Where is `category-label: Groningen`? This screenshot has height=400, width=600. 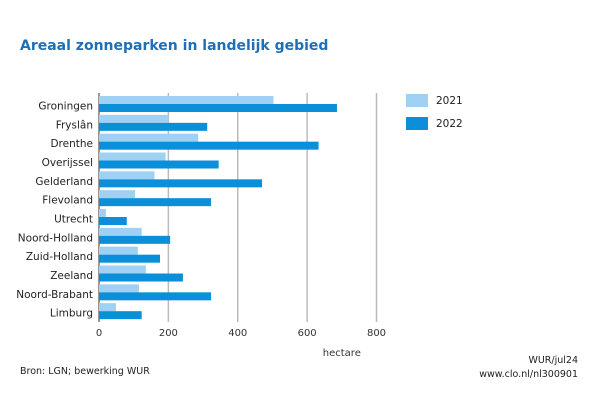 category-label: Groningen is located at coordinates (65, 106).